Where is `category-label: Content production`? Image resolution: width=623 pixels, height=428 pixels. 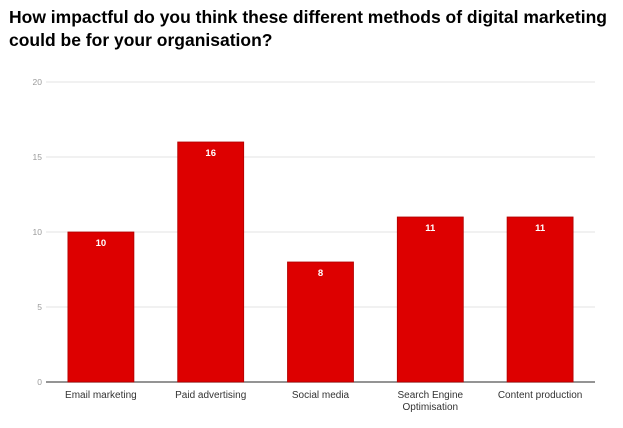
category-label: Content production is located at coordinates (540, 395).